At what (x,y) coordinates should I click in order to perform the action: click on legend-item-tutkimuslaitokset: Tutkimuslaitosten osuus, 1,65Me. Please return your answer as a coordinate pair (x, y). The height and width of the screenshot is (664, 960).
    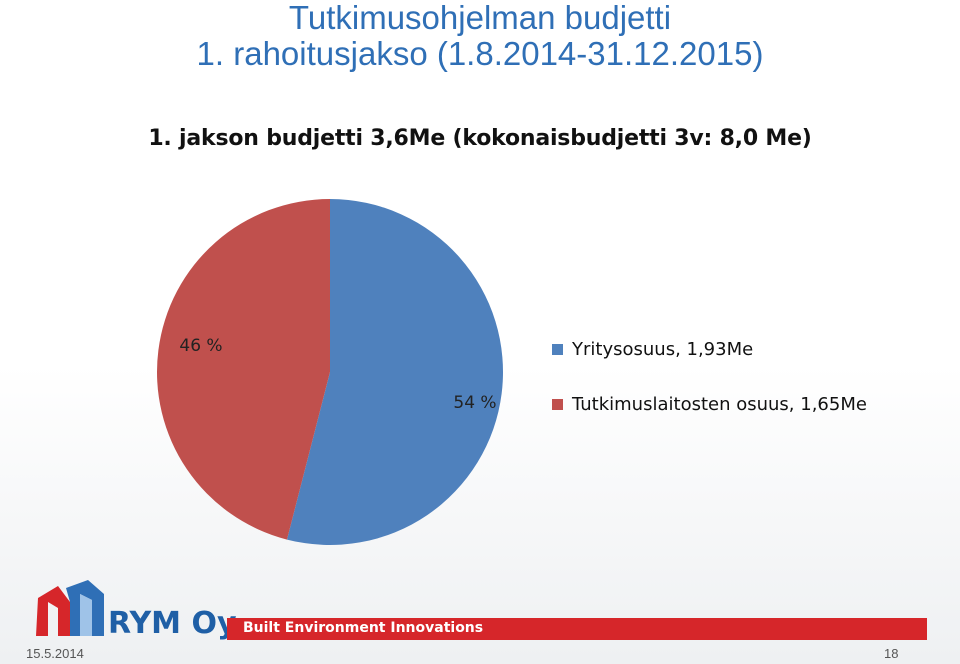
    Looking at the image, I should click on (709, 404).